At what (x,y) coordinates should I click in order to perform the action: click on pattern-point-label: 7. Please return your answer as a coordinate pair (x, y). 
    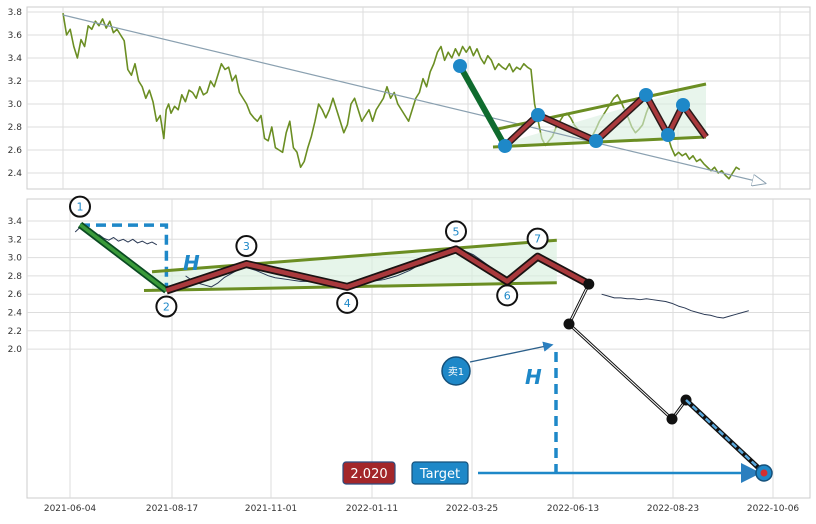
    Looking at the image, I should click on (537, 239).